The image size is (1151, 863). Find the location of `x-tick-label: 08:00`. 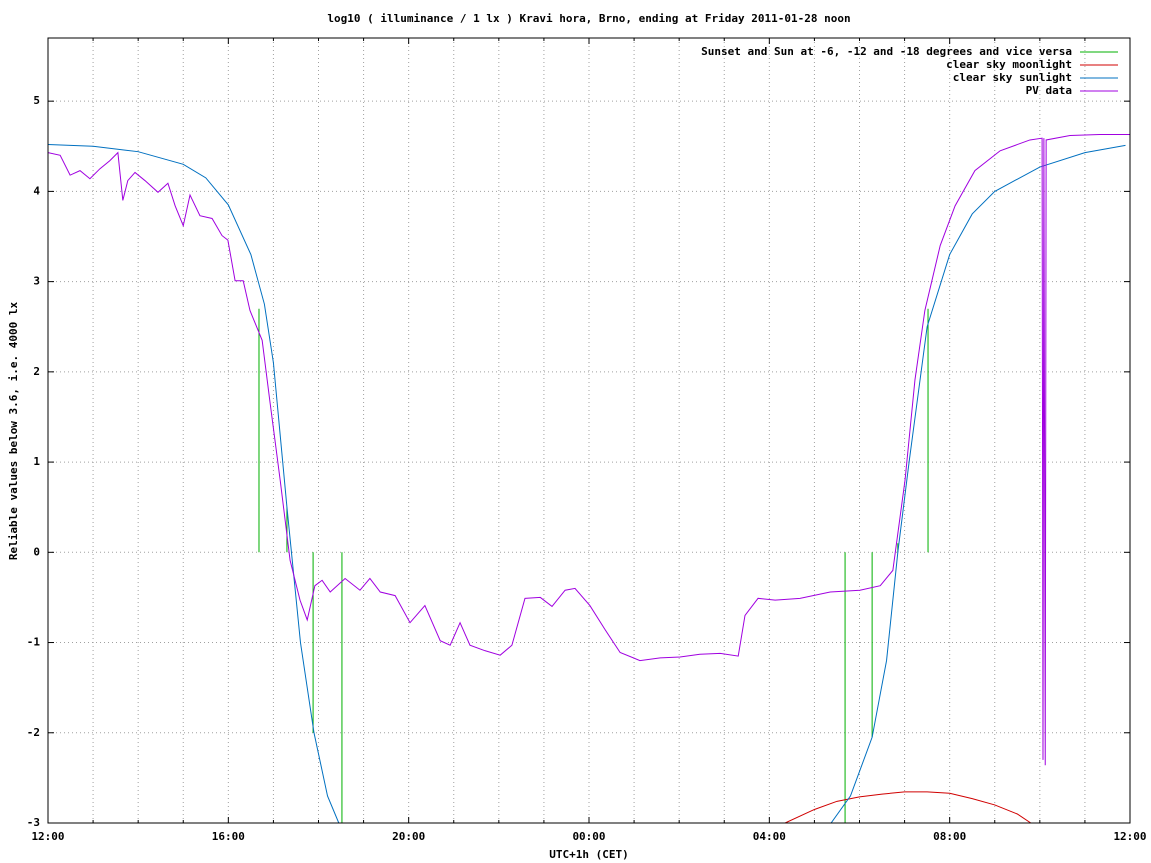

x-tick-label: 08:00 is located at coordinates (949, 836).